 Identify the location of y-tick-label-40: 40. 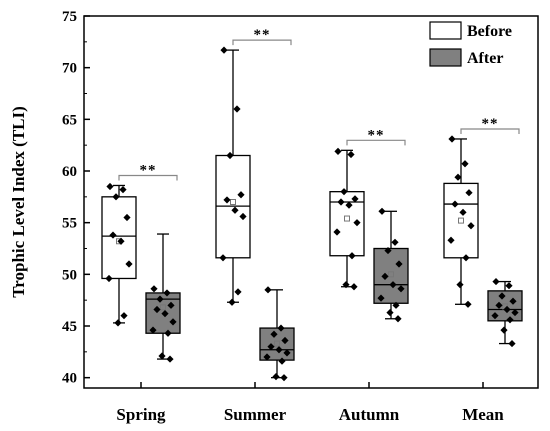
(69, 379).